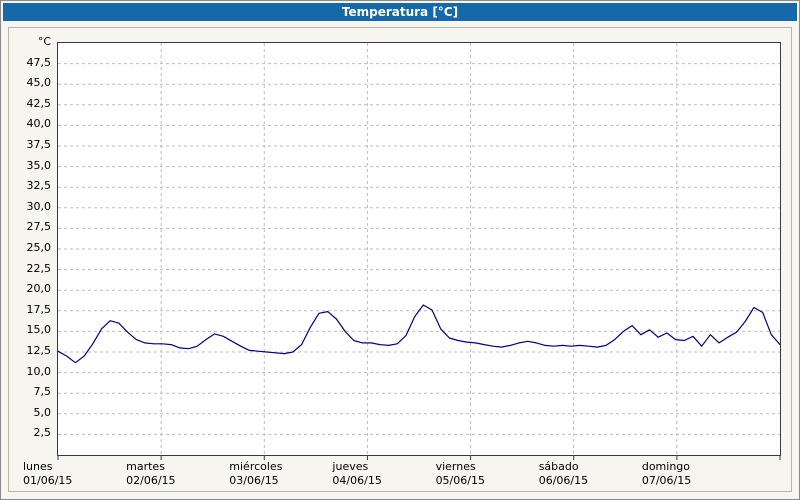 The height and width of the screenshot is (500, 800). Describe the element at coordinates (563, 480) in the screenshot. I see `day-date: 06/06/15` at that location.